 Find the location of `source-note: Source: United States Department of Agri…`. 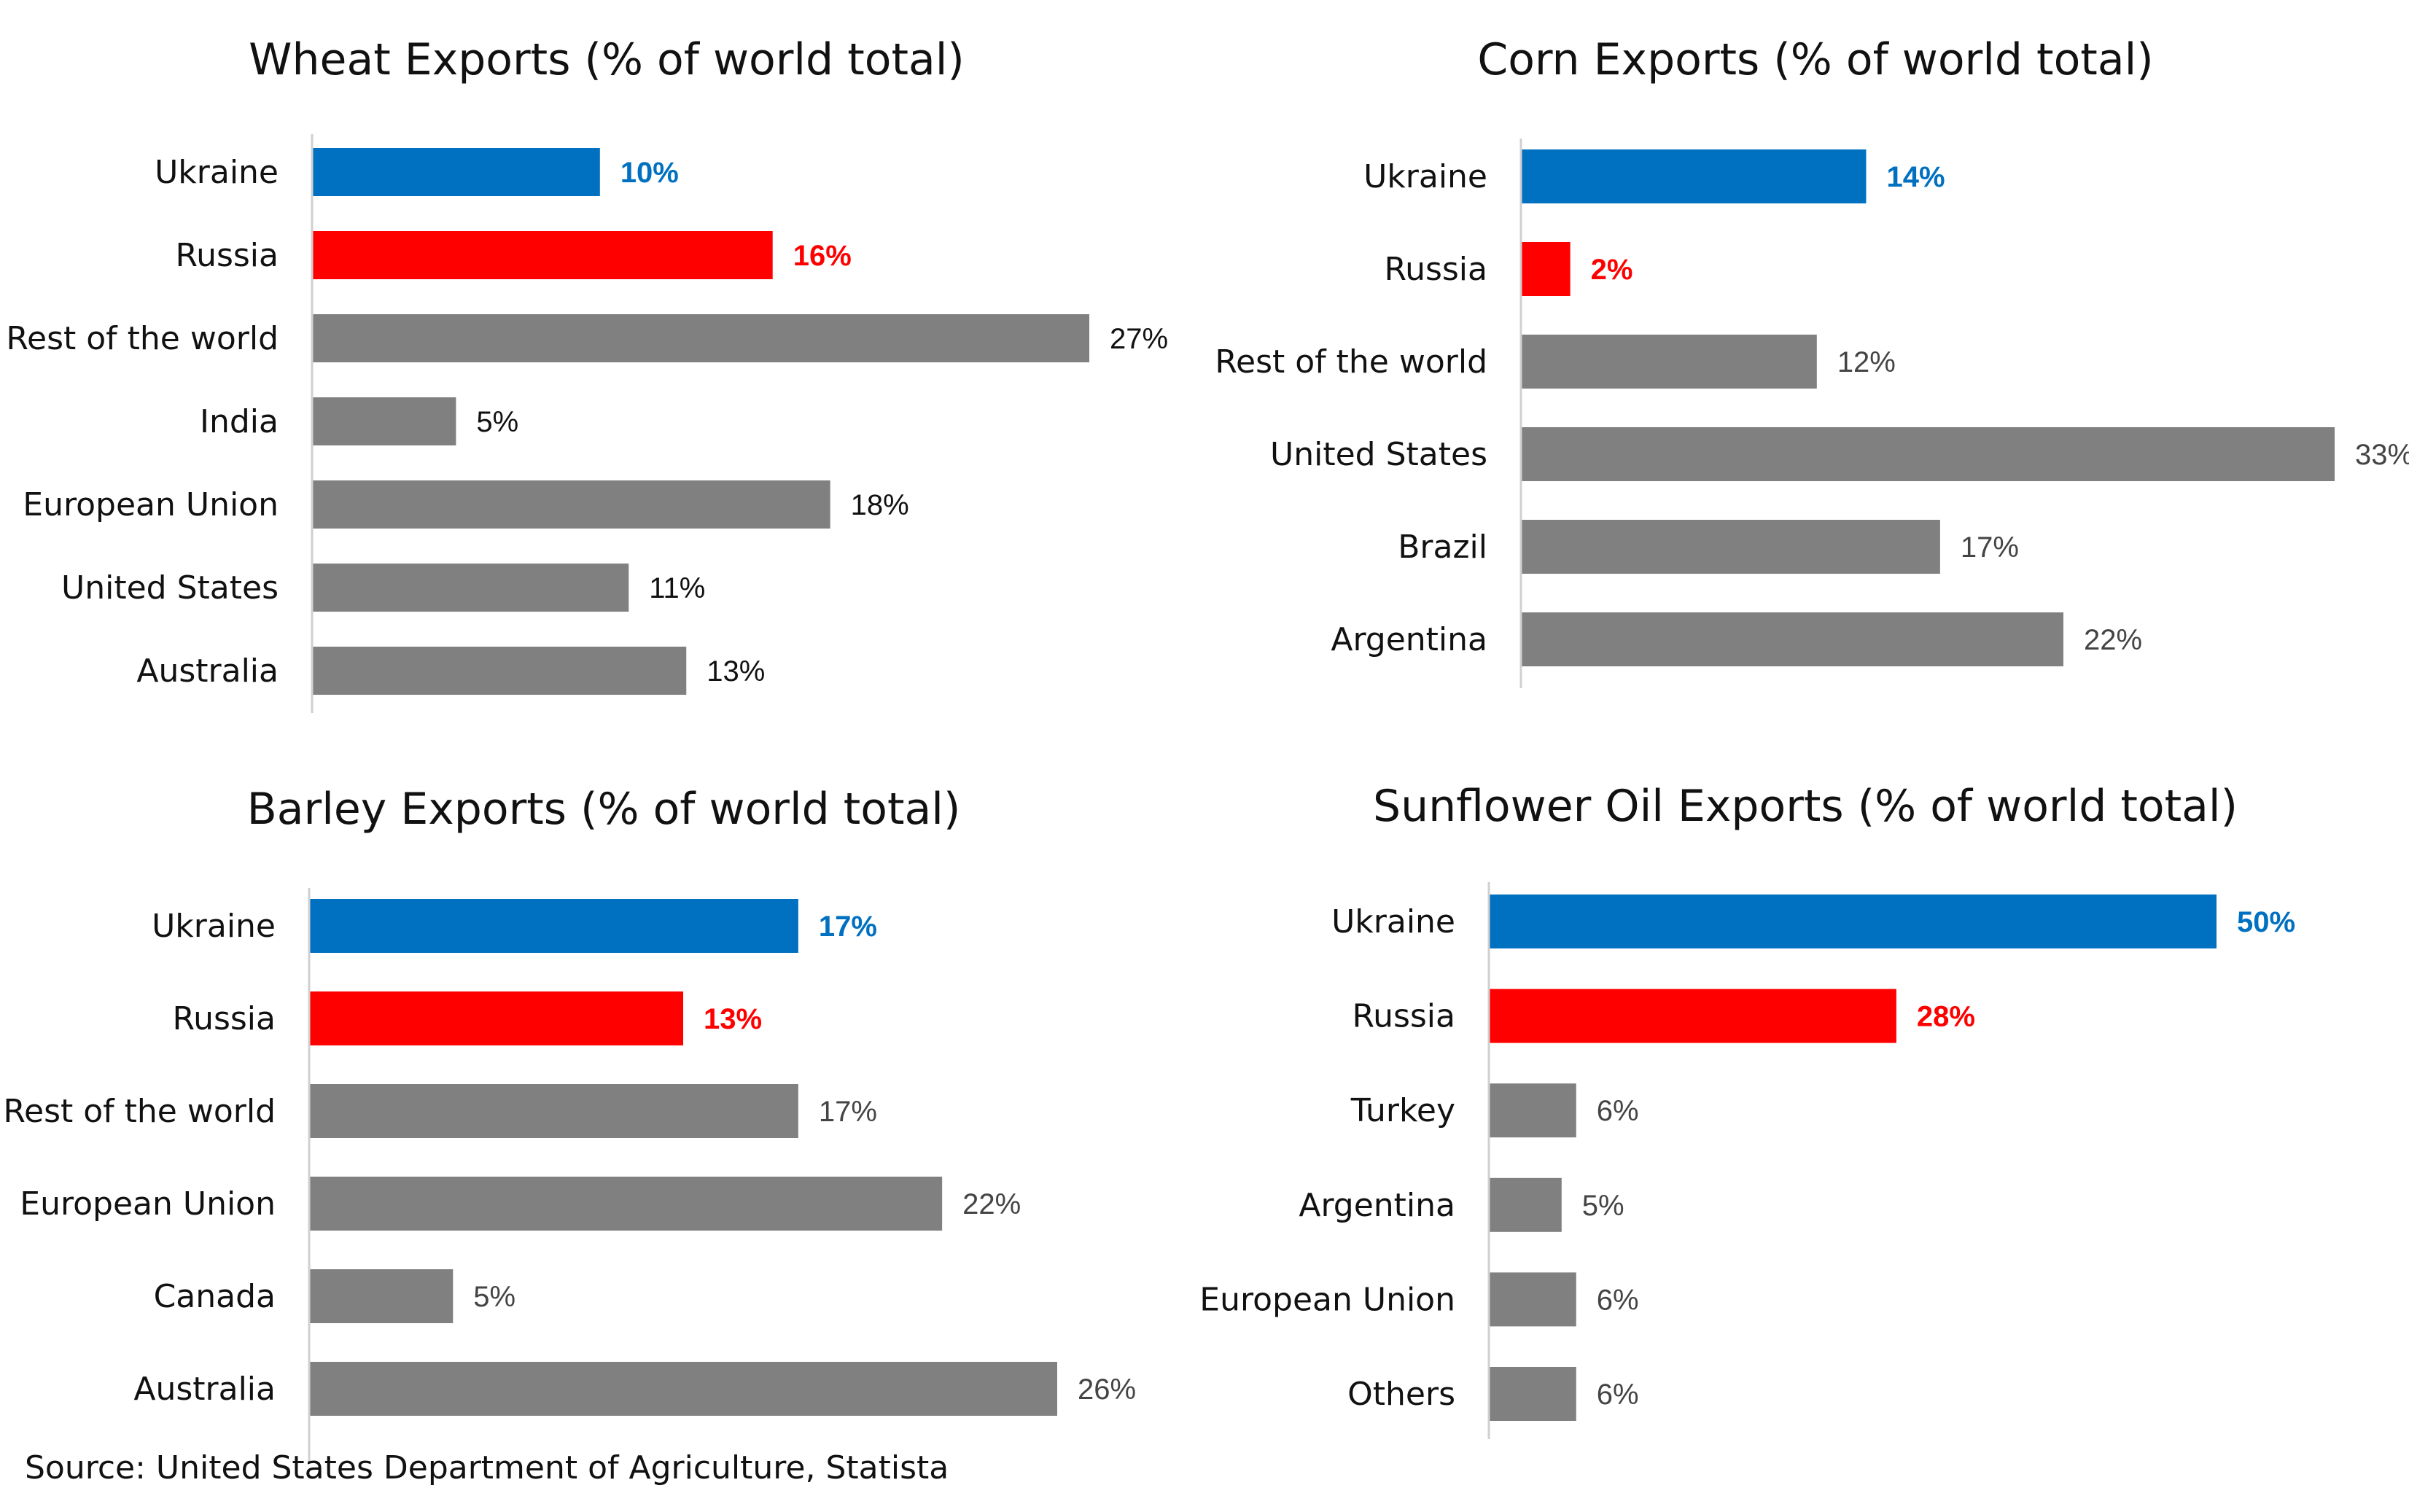

source-note: Source: United States Department of Agri… is located at coordinates (487, 1467).